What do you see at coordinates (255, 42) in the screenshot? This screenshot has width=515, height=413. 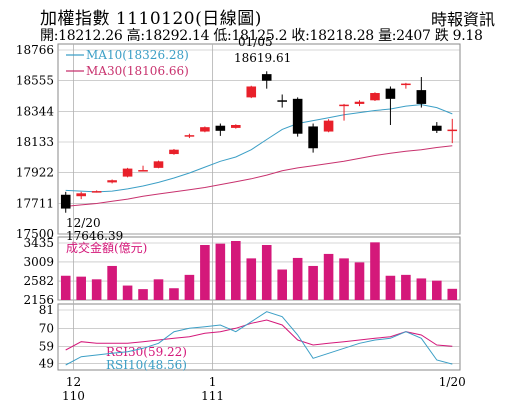 I see `high-date-label: 01/05` at bounding box center [255, 42].